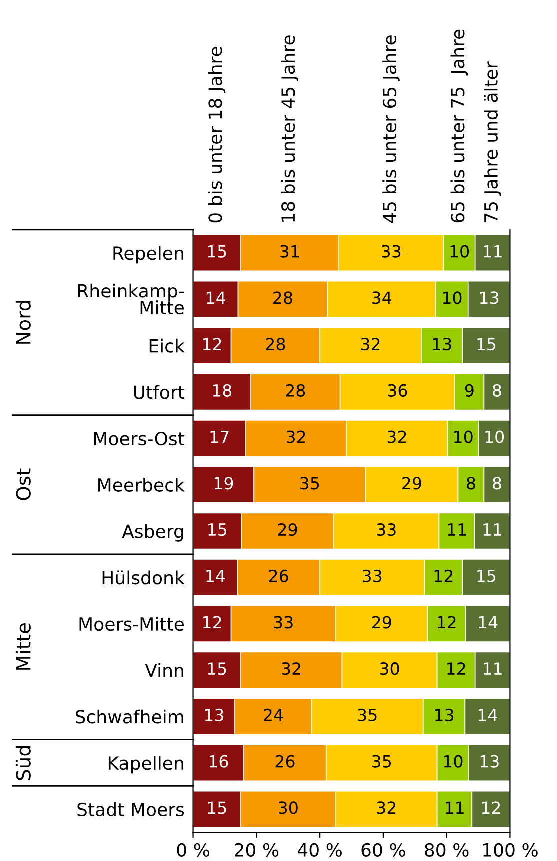 This screenshot has height=861, width=557. What do you see at coordinates (219, 761) in the screenshot?
I see `data-label: 16` at bounding box center [219, 761].